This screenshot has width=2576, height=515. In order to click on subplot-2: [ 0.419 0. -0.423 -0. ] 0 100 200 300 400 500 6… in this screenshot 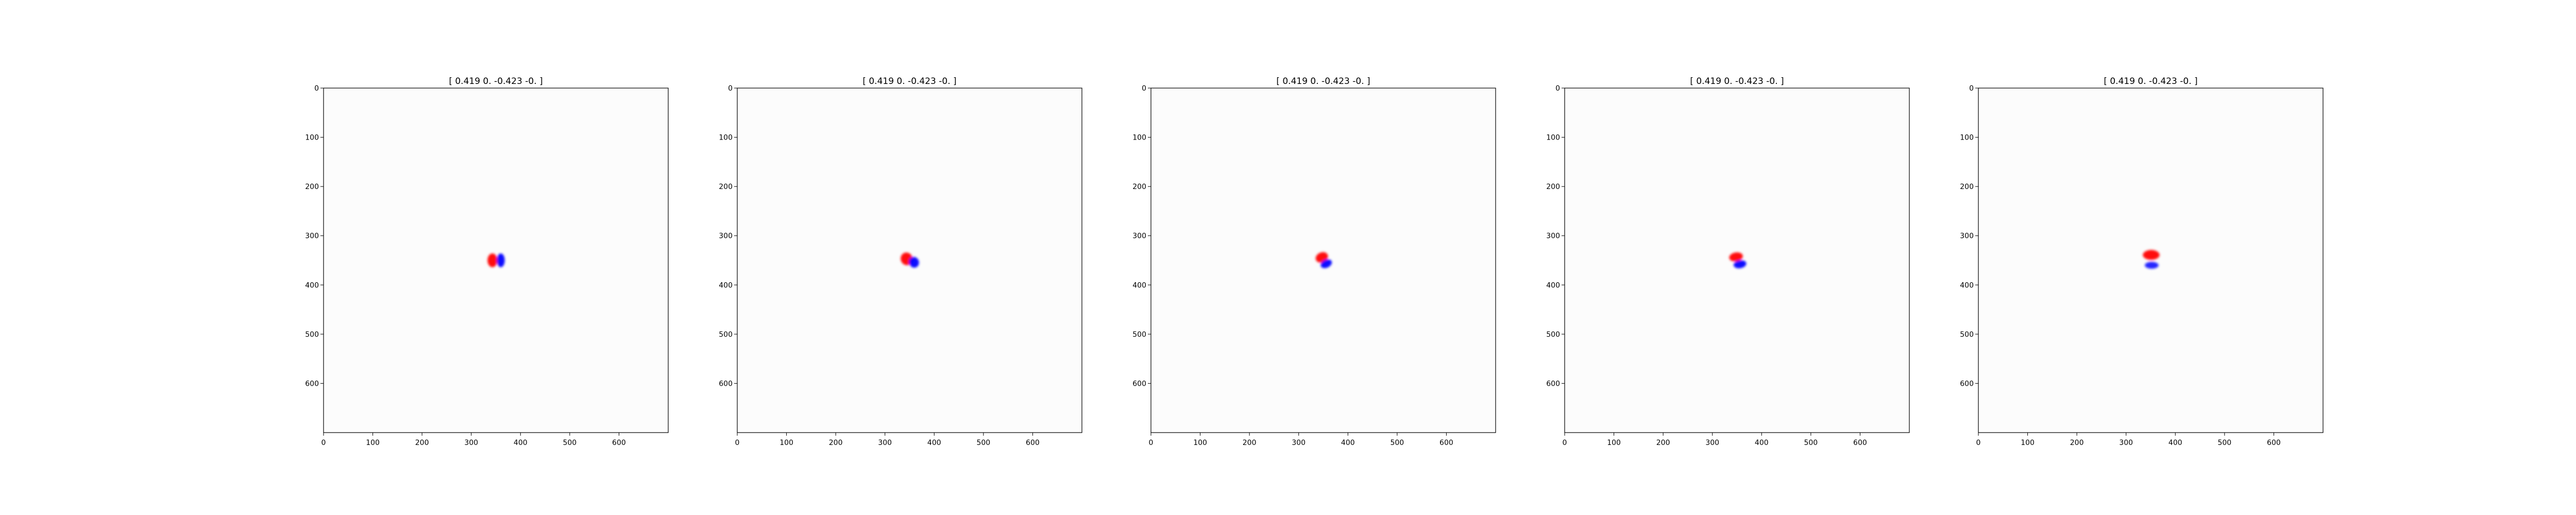, I will do `click(900, 261)`.